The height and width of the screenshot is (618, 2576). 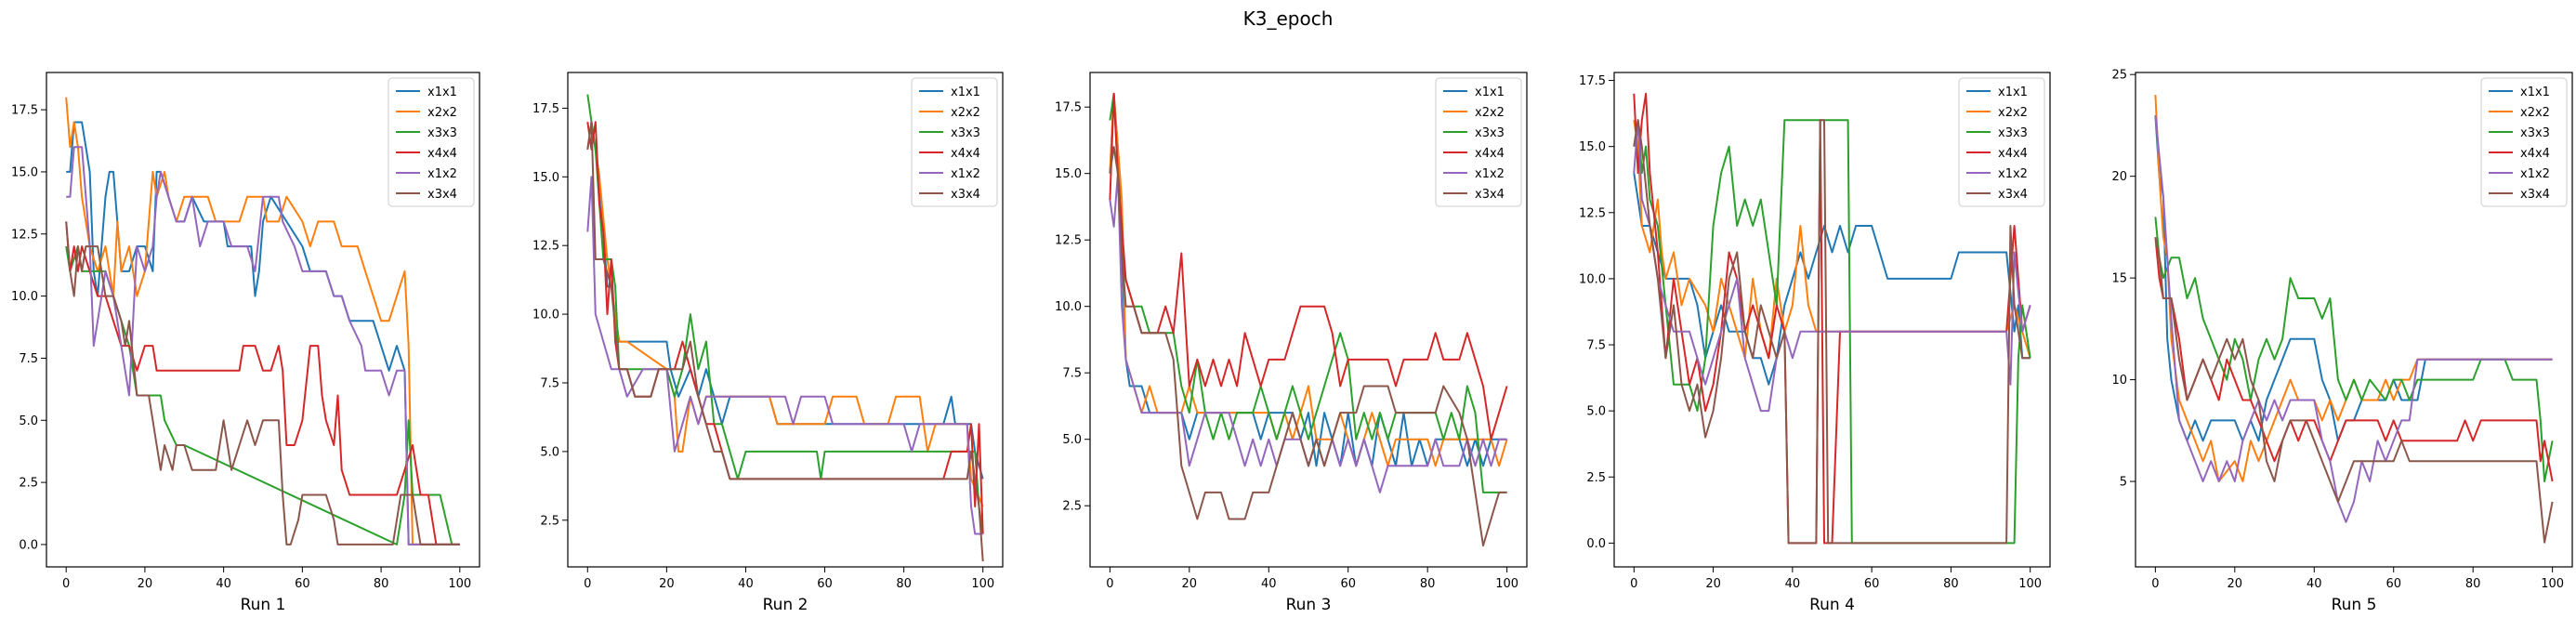 What do you see at coordinates (1832, 605) in the screenshot?
I see `x-axis-label: Run 4` at bounding box center [1832, 605].